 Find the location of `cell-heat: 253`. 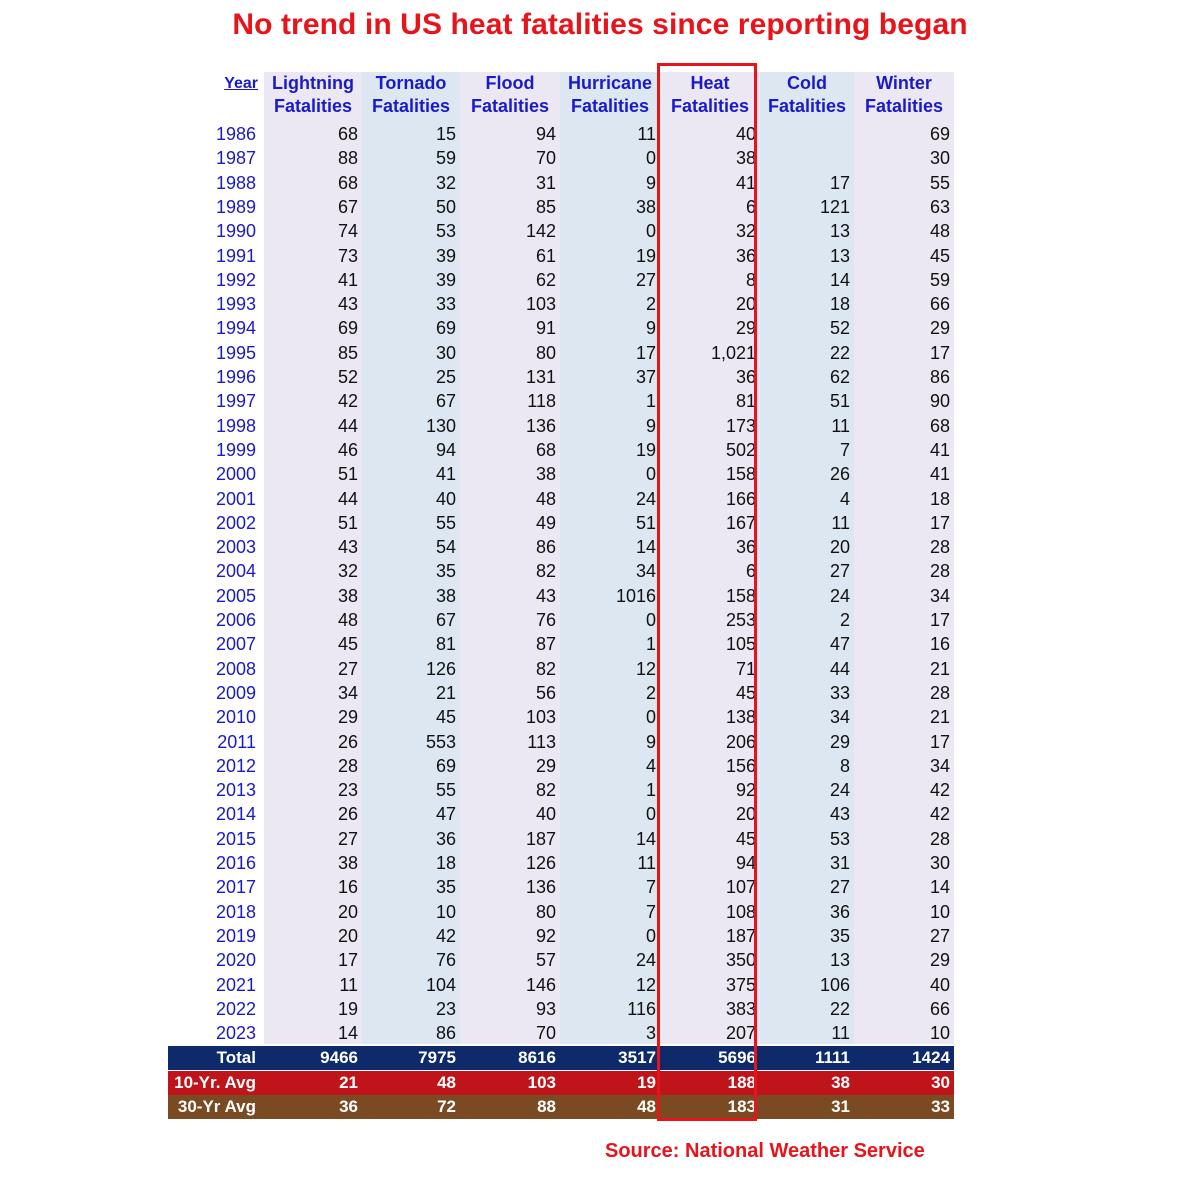

cell-heat: 253 is located at coordinates (740, 620).